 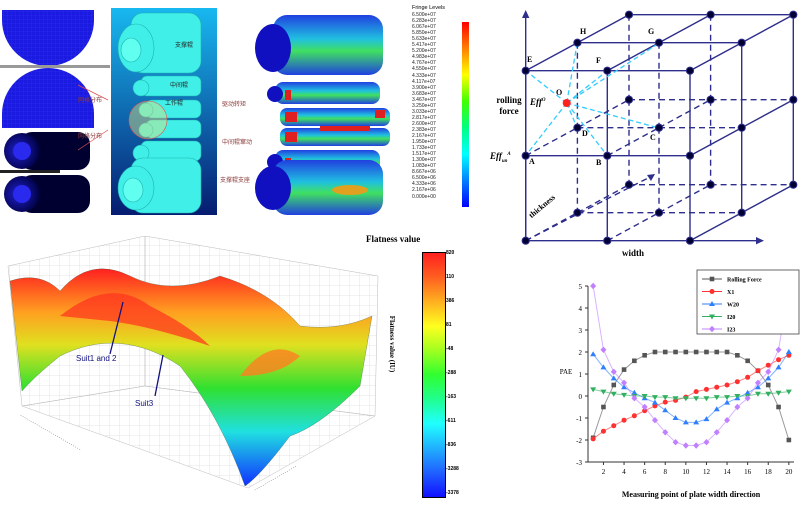 I want to click on x-tick-label: 10, so click(x=686, y=472).